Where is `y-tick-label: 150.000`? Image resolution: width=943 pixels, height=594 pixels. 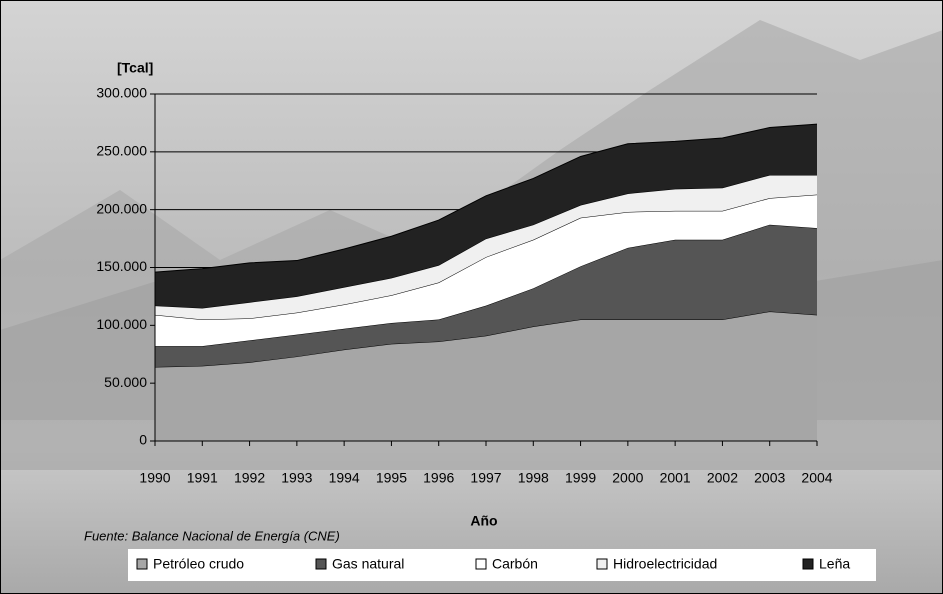 y-tick-label: 150.000 is located at coordinates (121, 266).